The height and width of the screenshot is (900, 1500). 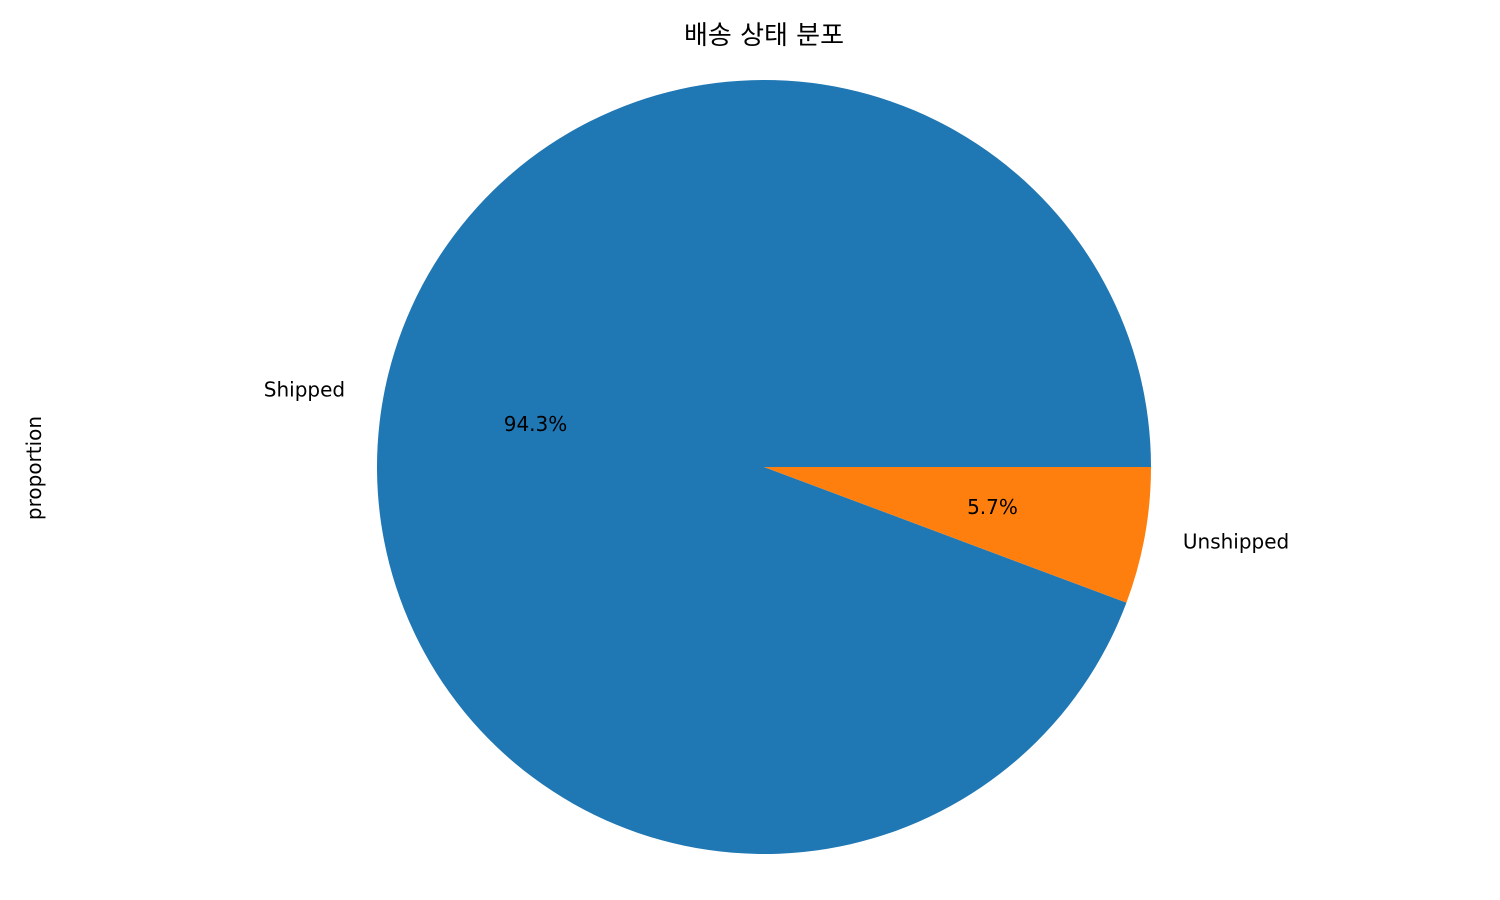 What do you see at coordinates (1236, 541) in the screenshot?
I see `category-label-unshipped: Unshipped` at bounding box center [1236, 541].